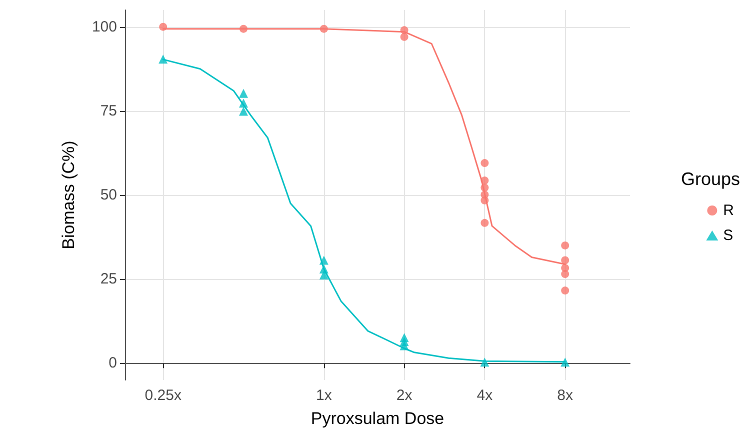 This screenshot has width=747, height=432. Describe the element at coordinates (404, 395) in the screenshot. I see `x-tick-label: 2x` at that location.